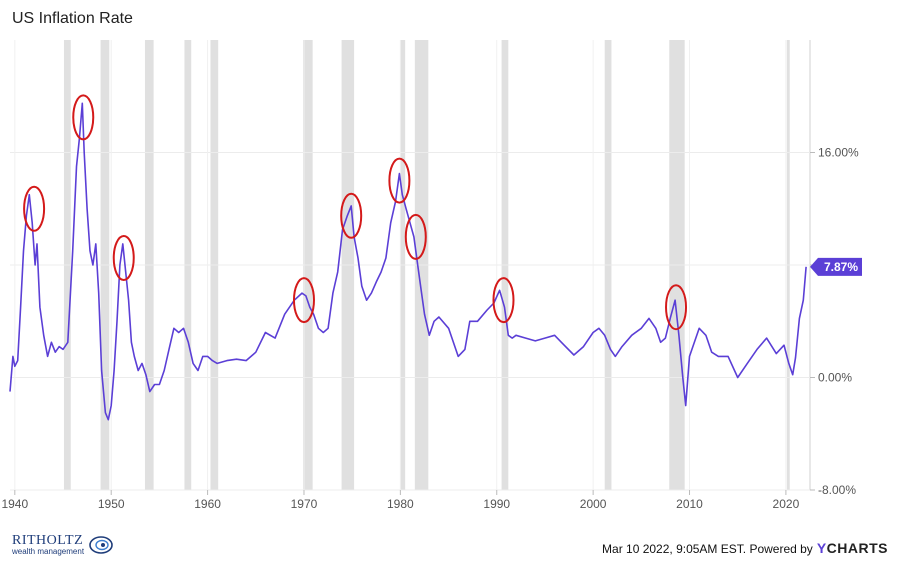 This screenshot has width=900, height=564. What do you see at coordinates (786, 504) in the screenshot?
I see `x-tick-label: 2020` at bounding box center [786, 504].